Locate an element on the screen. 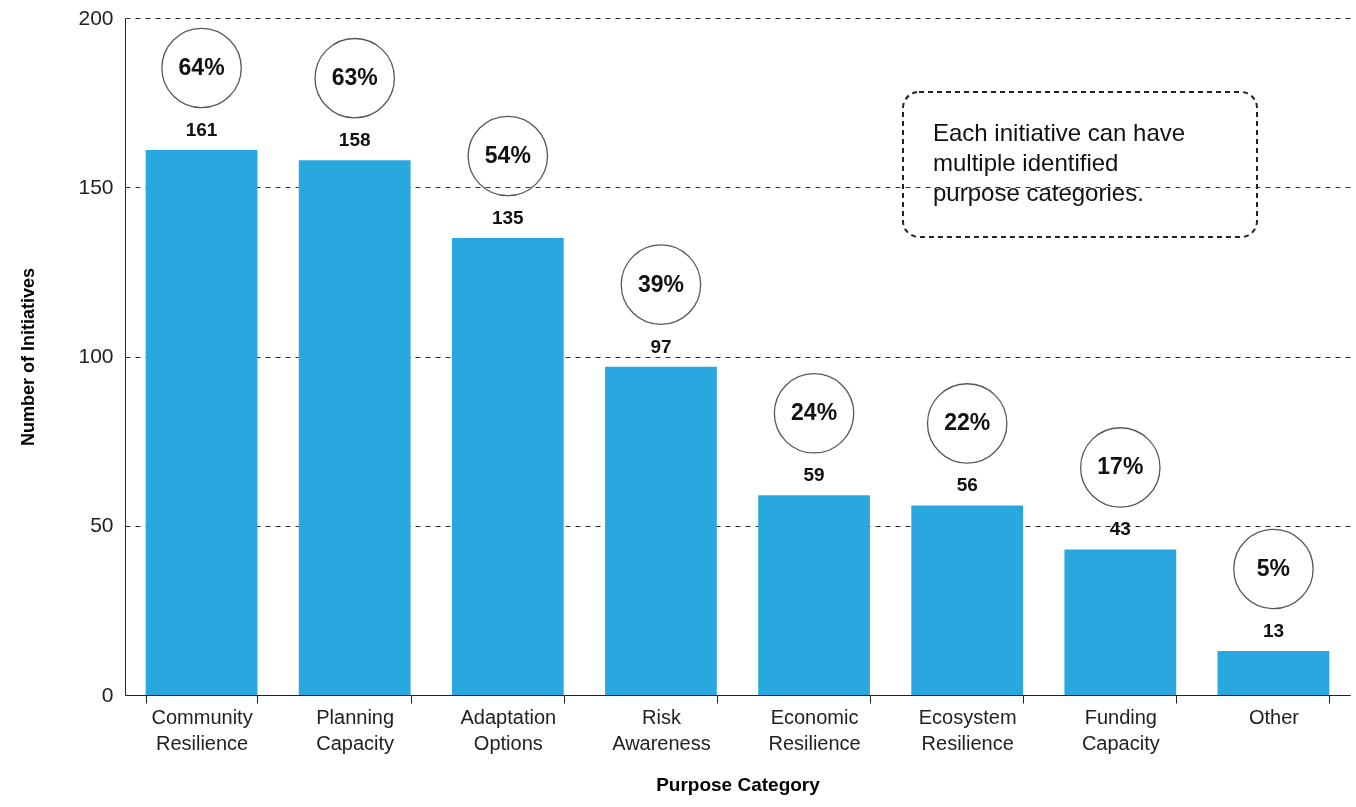  annotation: 63% is located at coordinates (354, 77).